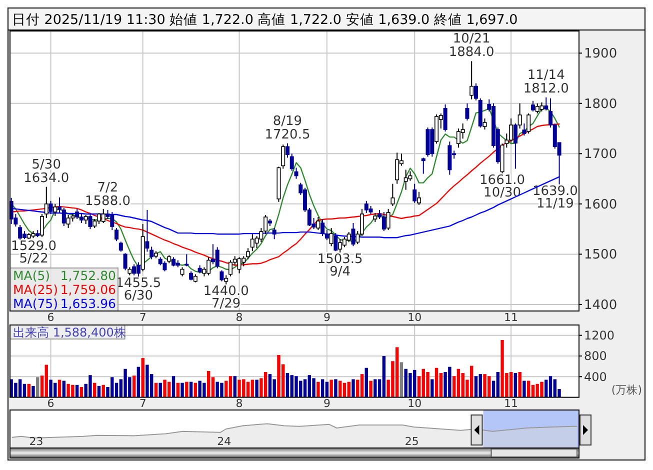 The width and height of the screenshot is (653, 470). What do you see at coordinates (226, 298) in the screenshot?
I see `annotation: 1440.0 7/29` at bounding box center [226, 298].